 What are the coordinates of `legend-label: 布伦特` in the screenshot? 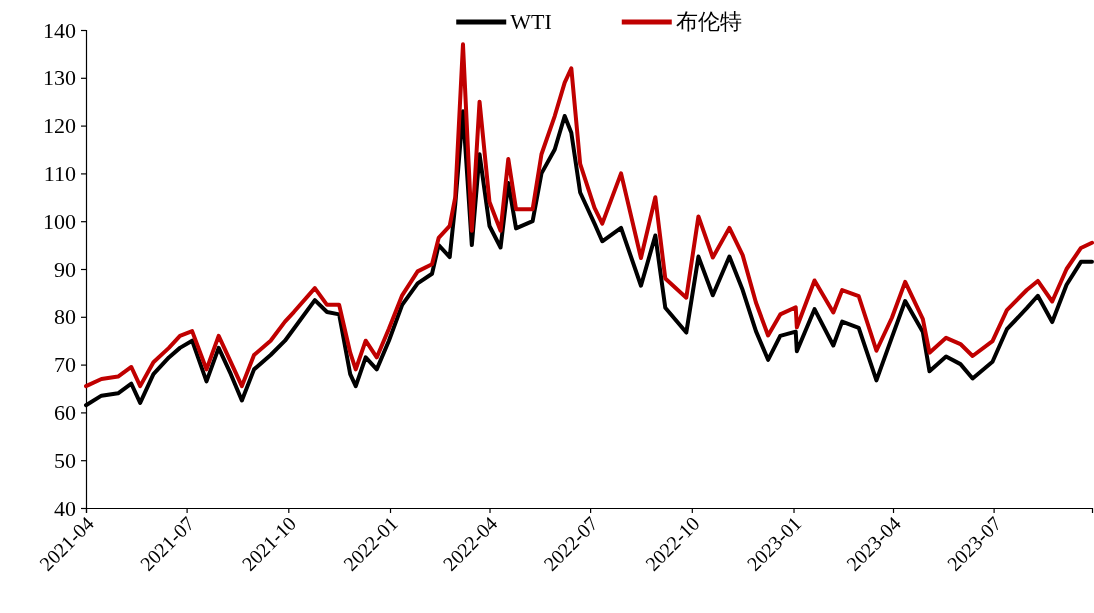 It's located at (708, 21).